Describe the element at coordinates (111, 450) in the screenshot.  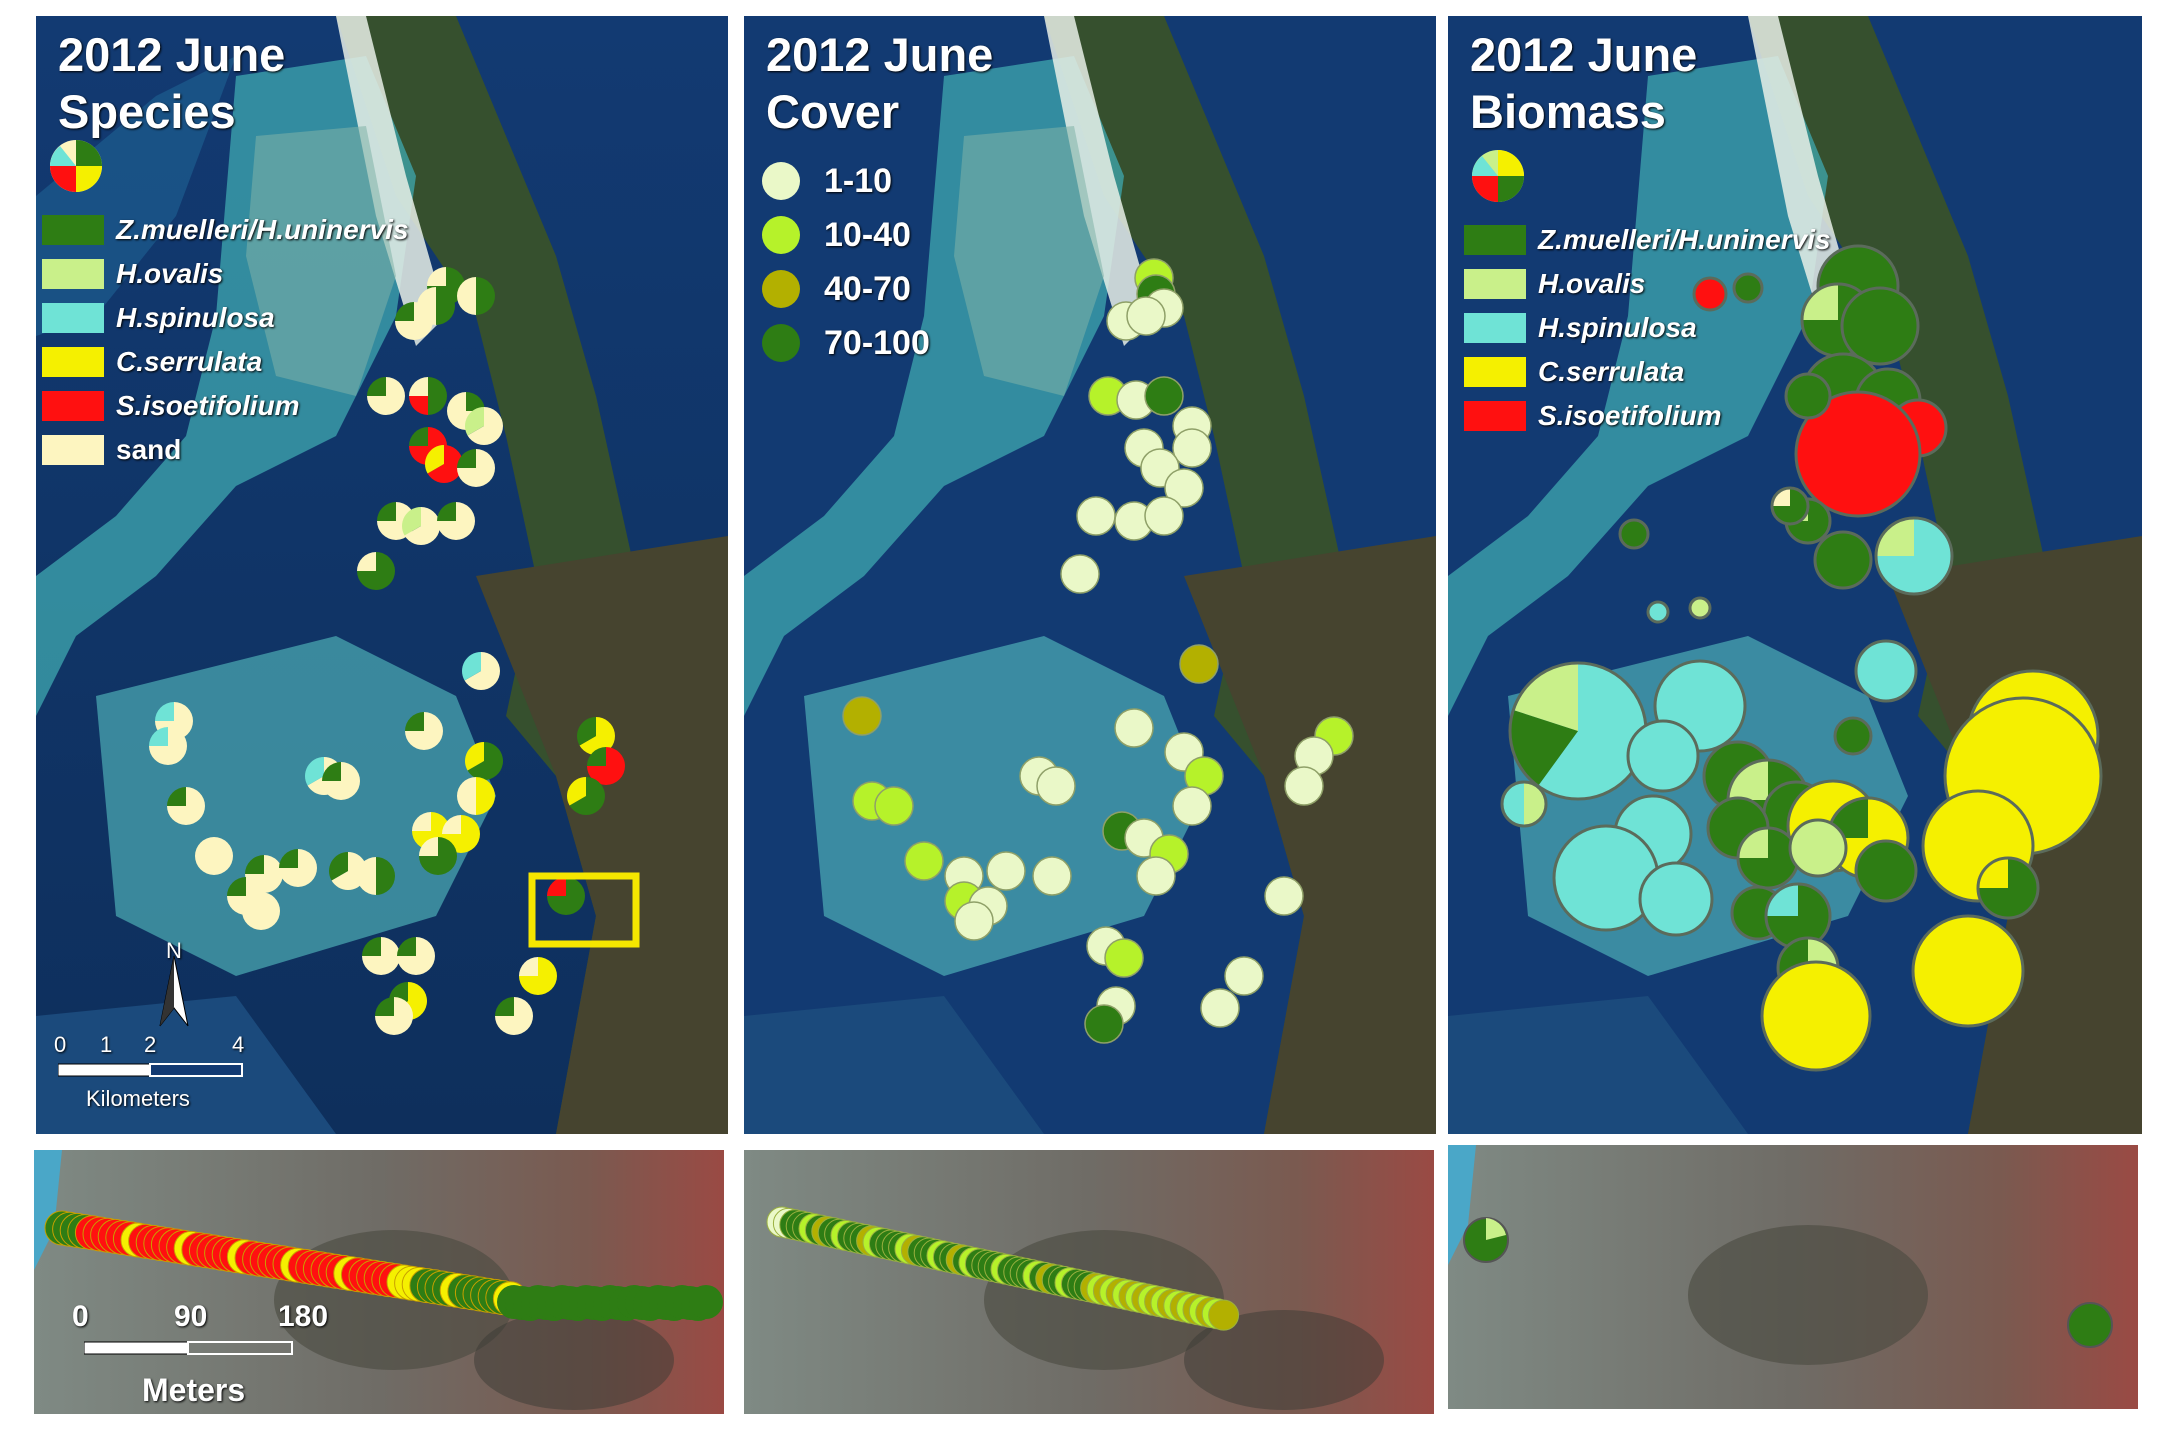
I see `legend-item-sand: sand` at that location.